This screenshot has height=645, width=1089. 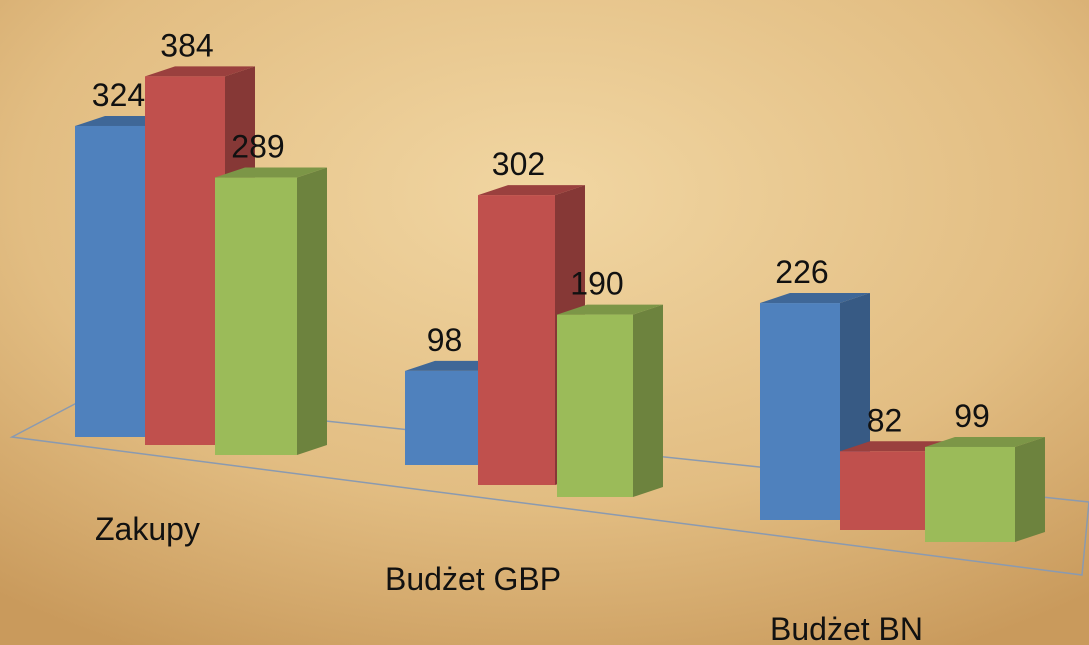 I want to click on data-label: 98, so click(x=445, y=340).